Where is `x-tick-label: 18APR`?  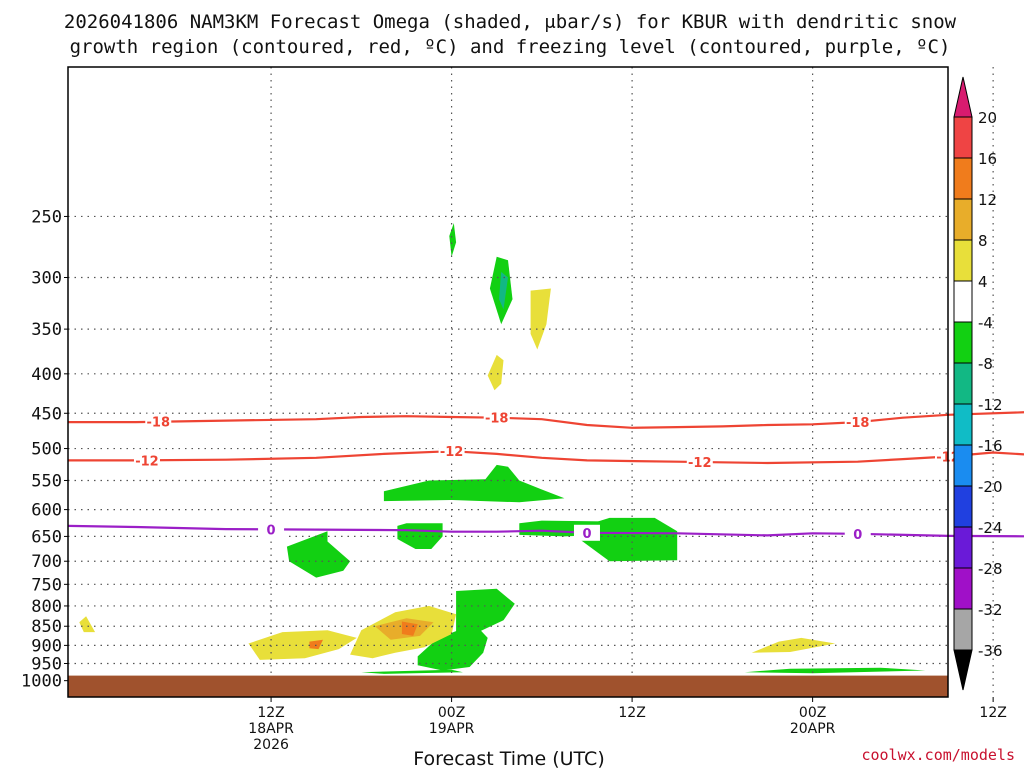
x-tick-label: 18APR is located at coordinates (271, 729).